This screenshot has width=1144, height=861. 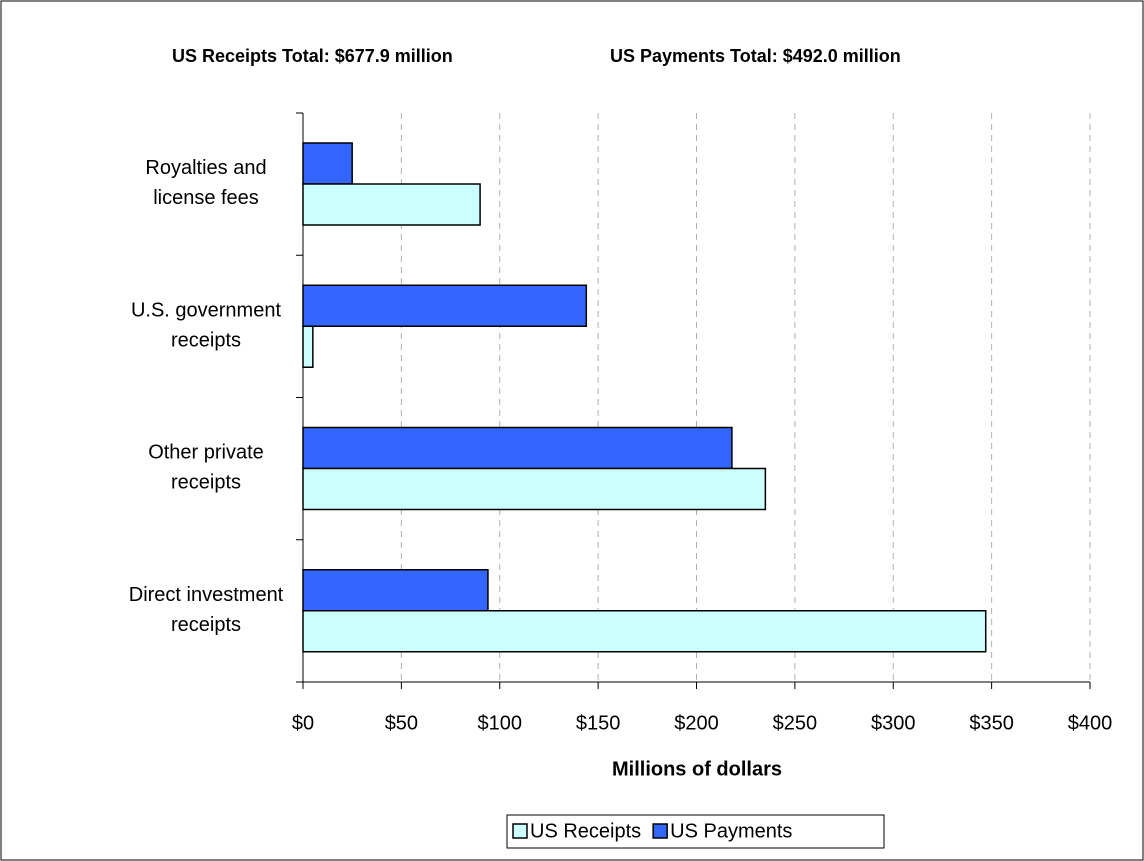 What do you see at coordinates (731, 831) in the screenshot?
I see `legend-label: US Payments` at bounding box center [731, 831].